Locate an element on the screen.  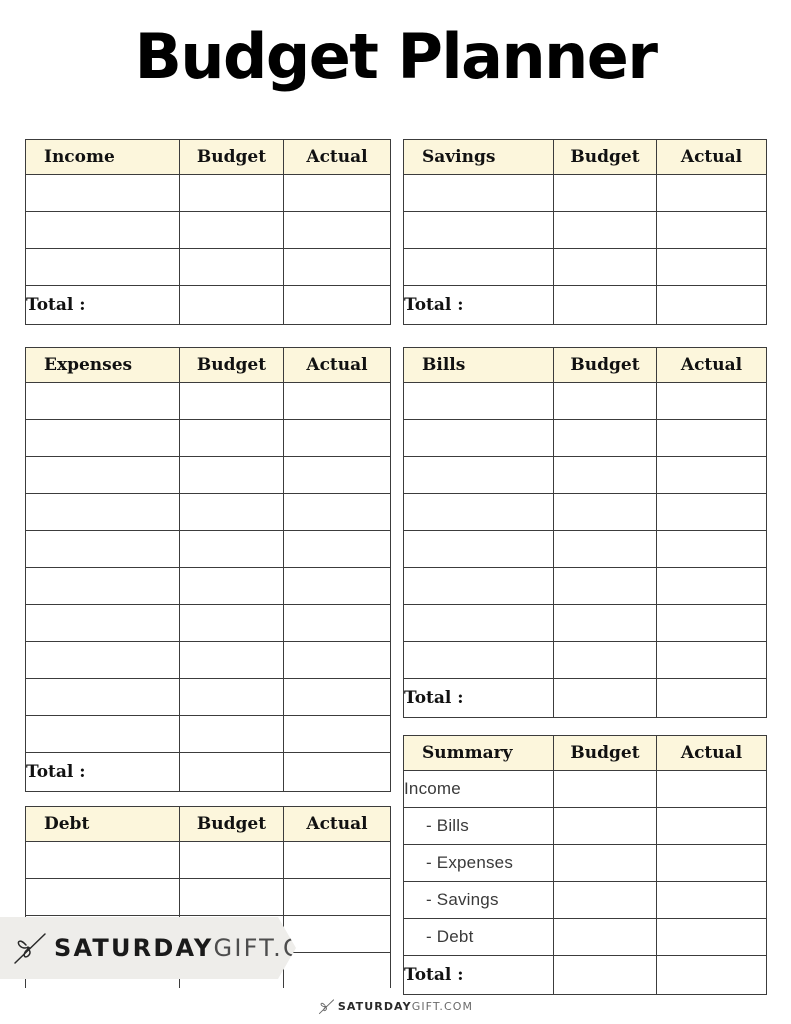
table-row: - Bills is located at coordinates (585, 826).